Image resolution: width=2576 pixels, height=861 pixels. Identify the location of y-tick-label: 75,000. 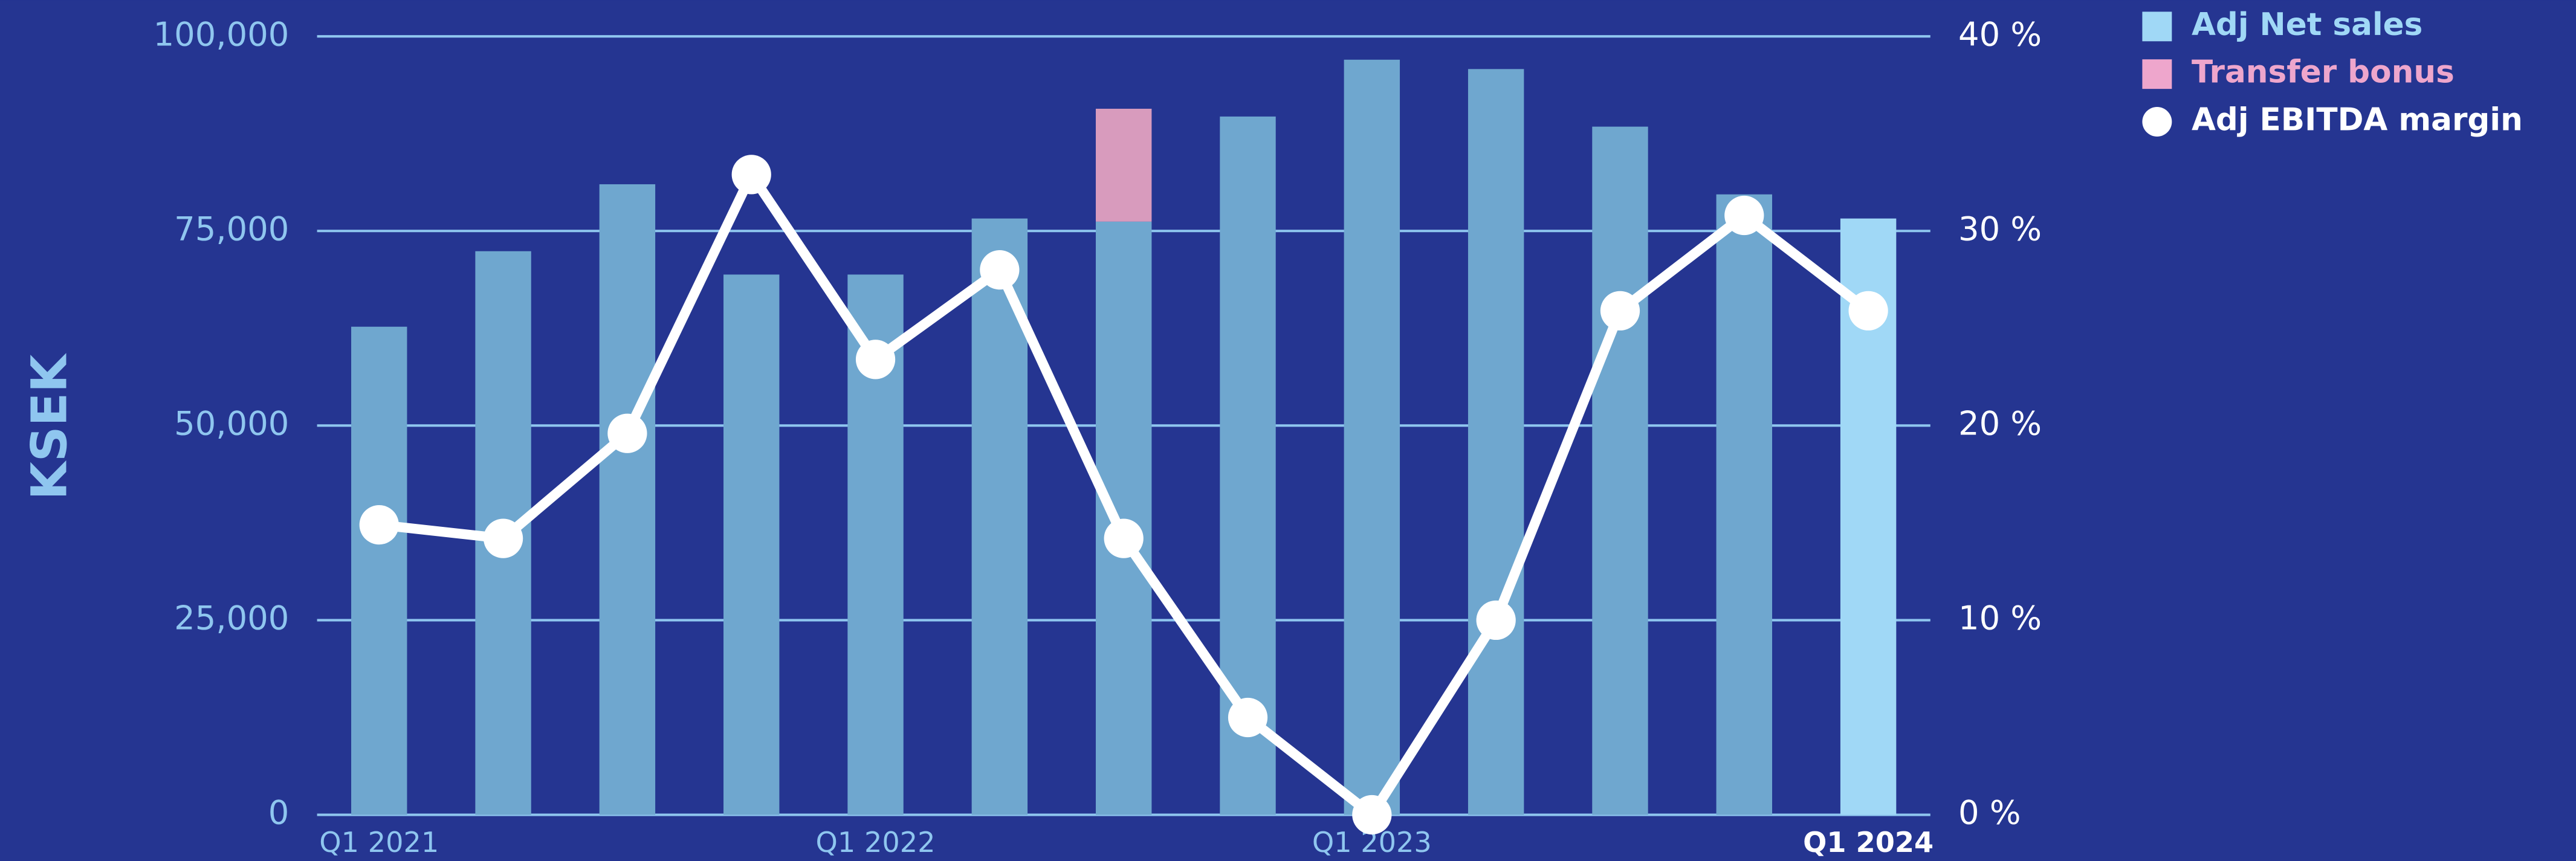
(231, 229).